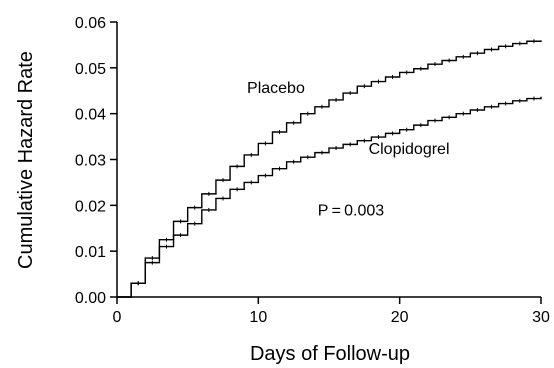 Image resolution: width=554 pixels, height=368 pixels. I want to click on annotation-layer: Placebo Clopidogrel P = 0.003, so click(348, 149).